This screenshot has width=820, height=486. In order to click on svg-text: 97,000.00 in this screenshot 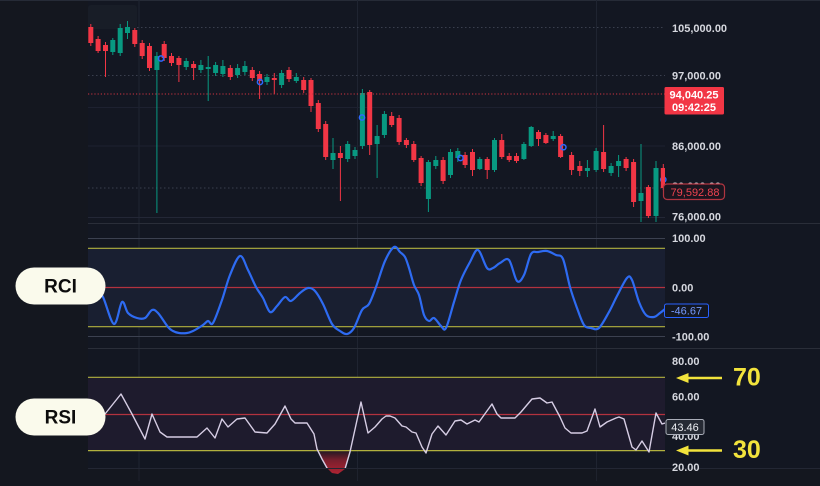, I will do `click(696, 77)`.